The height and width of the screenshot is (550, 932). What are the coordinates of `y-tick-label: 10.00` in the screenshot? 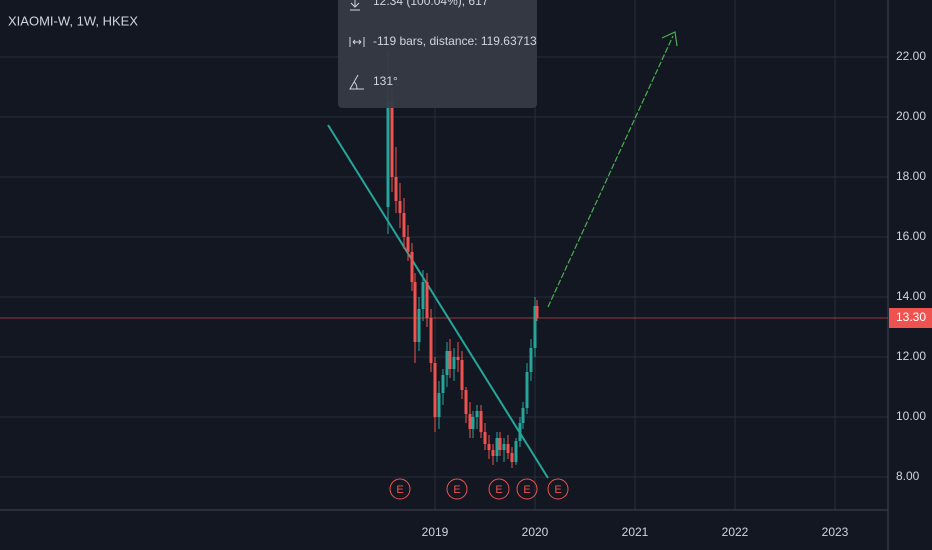 It's located at (911, 416).